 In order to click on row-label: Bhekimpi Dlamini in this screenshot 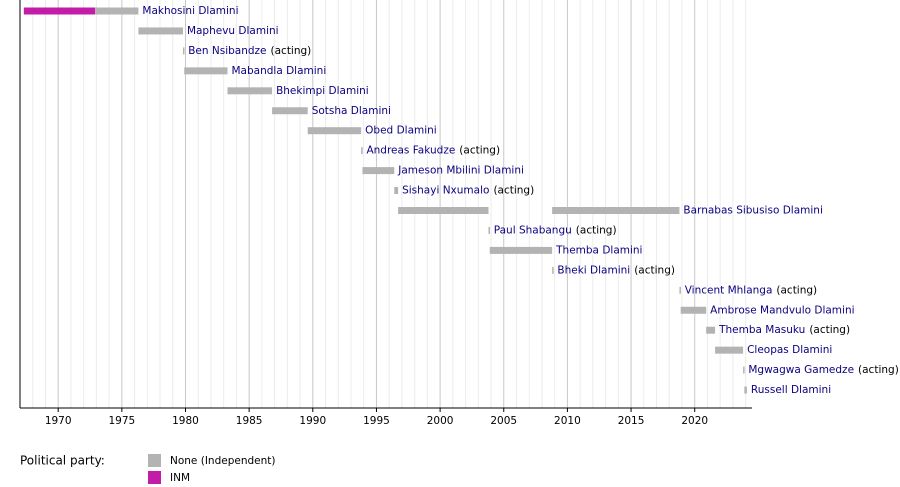, I will do `click(322, 91)`.